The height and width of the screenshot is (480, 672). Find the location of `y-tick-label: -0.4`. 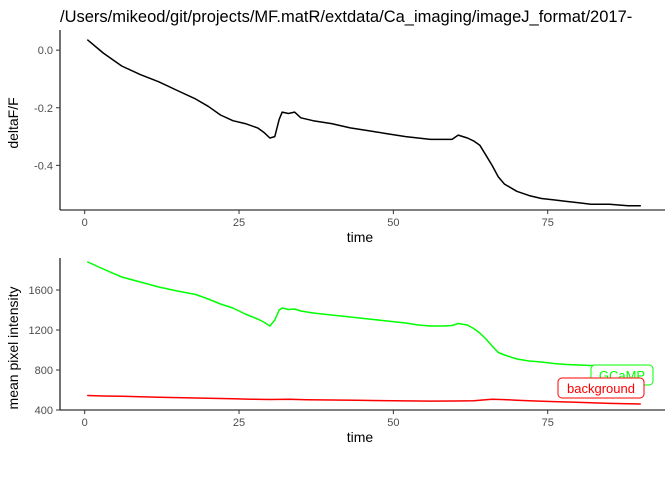

y-tick-label: -0.4 is located at coordinates (43, 166).